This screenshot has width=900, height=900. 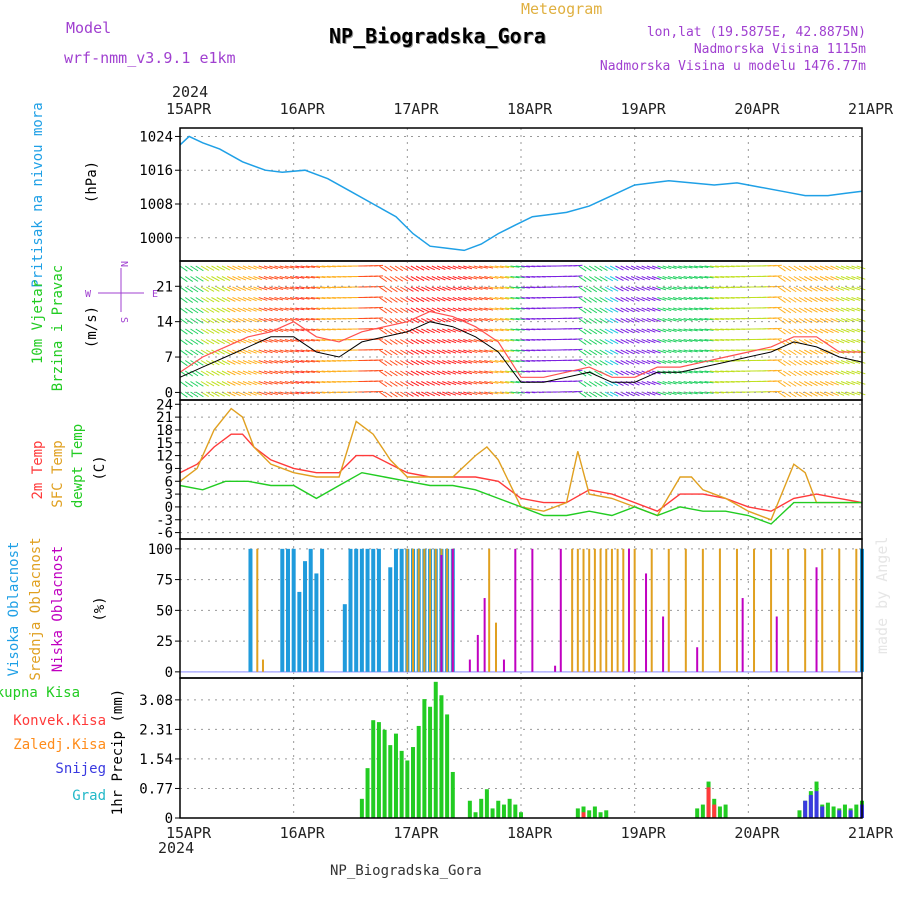 What do you see at coordinates (406, 871) in the screenshot?
I see `footer-station: NP_Biogradska_Gora` at bounding box center [406, 871].